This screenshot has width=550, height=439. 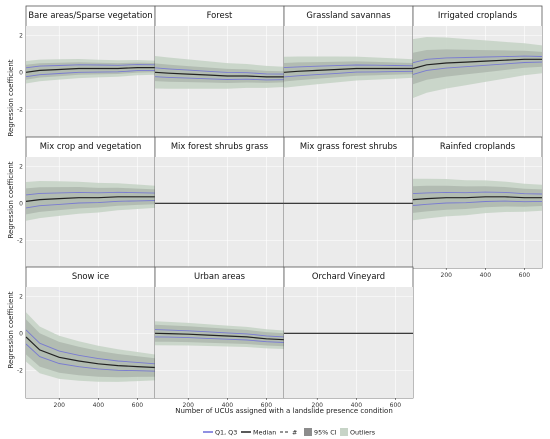 What do you see at coordinates (348, 15) in the screenshot?
I see `panel-title: Grassland savannas` at bounding box center [348, 15].